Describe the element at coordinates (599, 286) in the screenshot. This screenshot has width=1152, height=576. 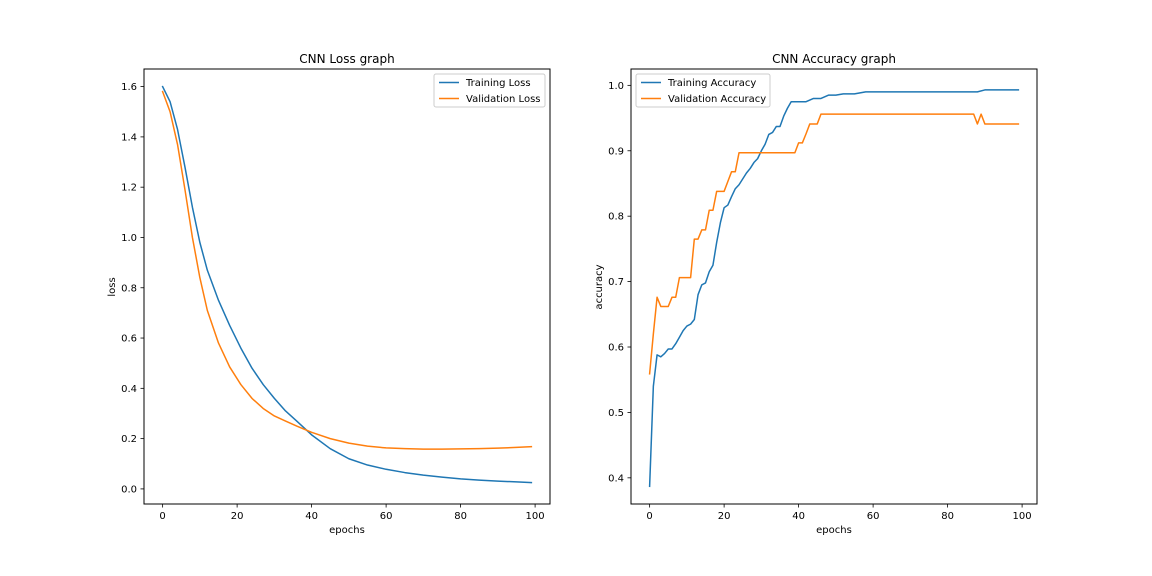
I see `accuracy-y-axis-label: accuracy` at that location.